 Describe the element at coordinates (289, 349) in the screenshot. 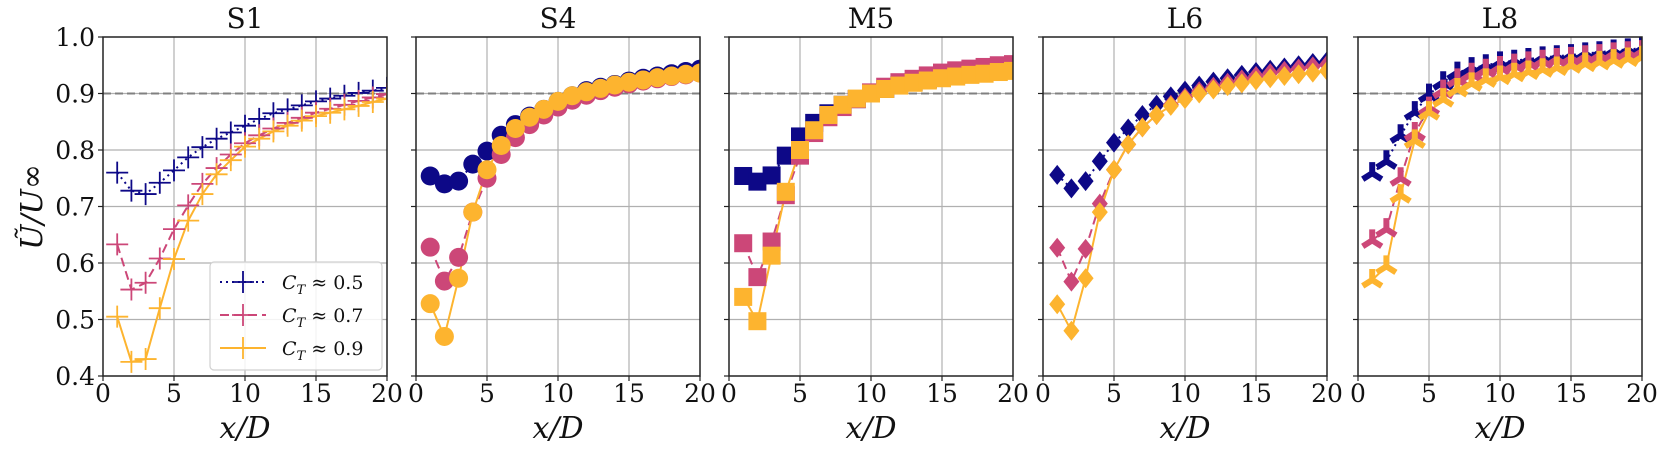

I see `legend-label-main: C` at that location.